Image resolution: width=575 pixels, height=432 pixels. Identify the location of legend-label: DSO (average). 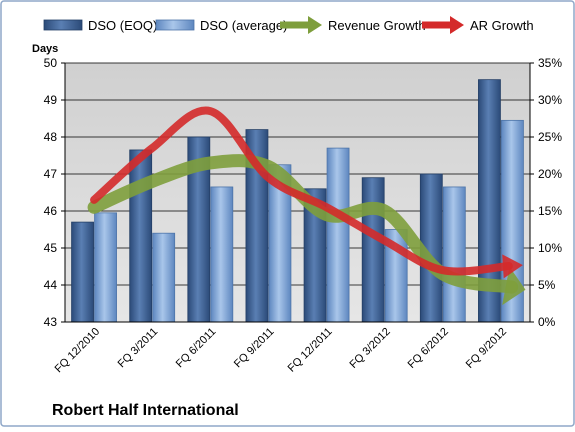
(243, 25).